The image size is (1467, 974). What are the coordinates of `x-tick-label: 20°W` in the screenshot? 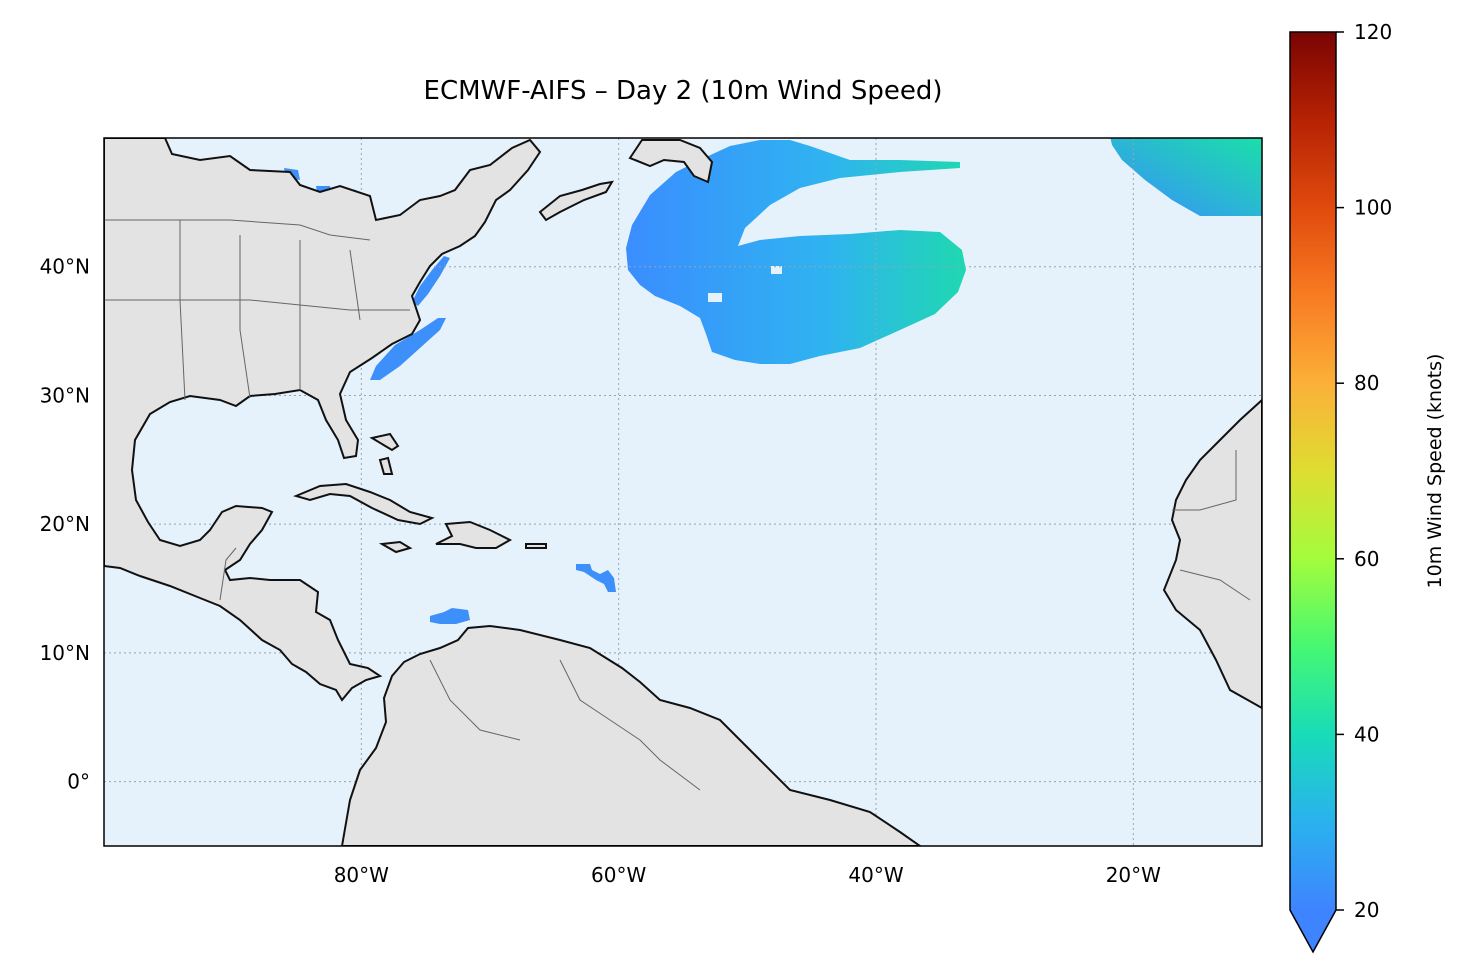 It's located at (1133, 875).